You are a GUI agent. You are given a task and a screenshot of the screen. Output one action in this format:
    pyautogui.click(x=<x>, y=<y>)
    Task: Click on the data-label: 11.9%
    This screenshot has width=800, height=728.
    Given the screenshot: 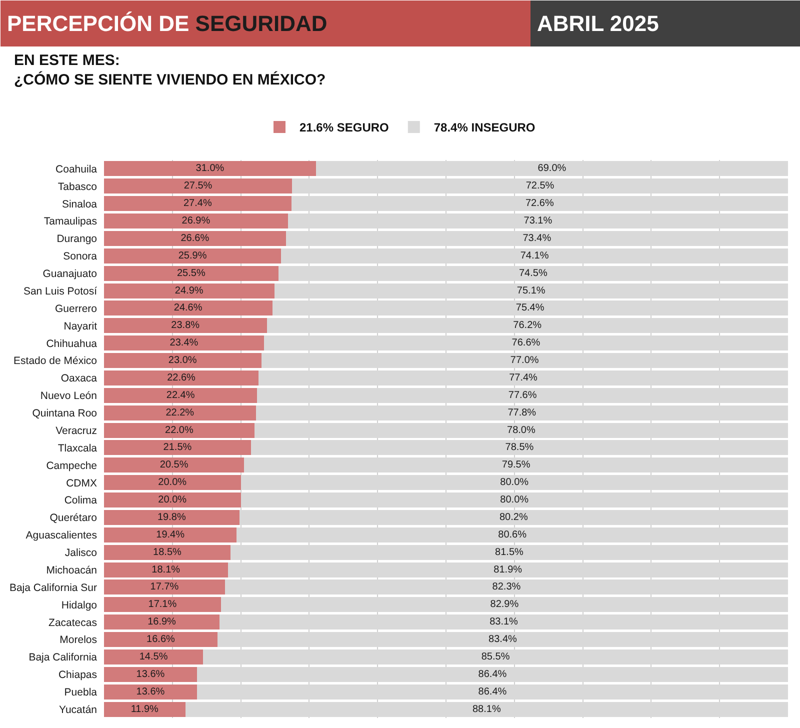 What is the action you would take?
    pyautogui.click(x=144, y=709)
    